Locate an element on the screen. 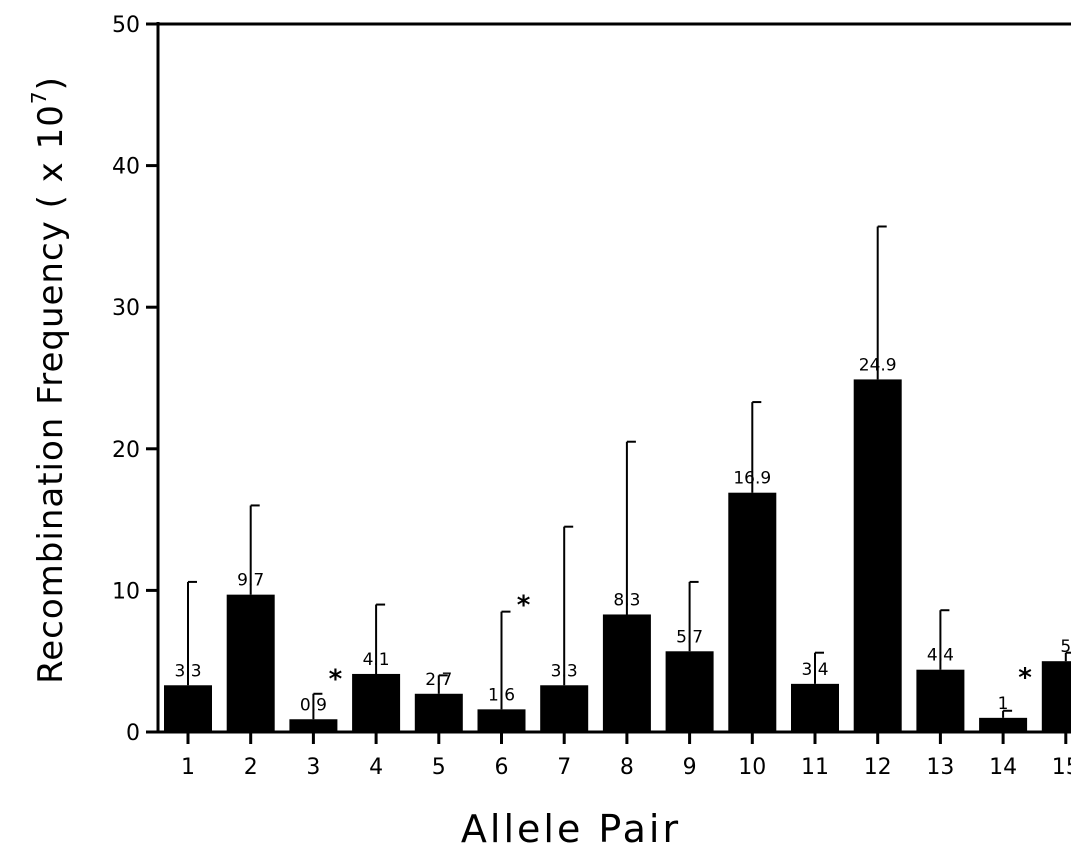 The image size is (1071, 859). x-tick-label: 3 is located at coordinates (313, 767).